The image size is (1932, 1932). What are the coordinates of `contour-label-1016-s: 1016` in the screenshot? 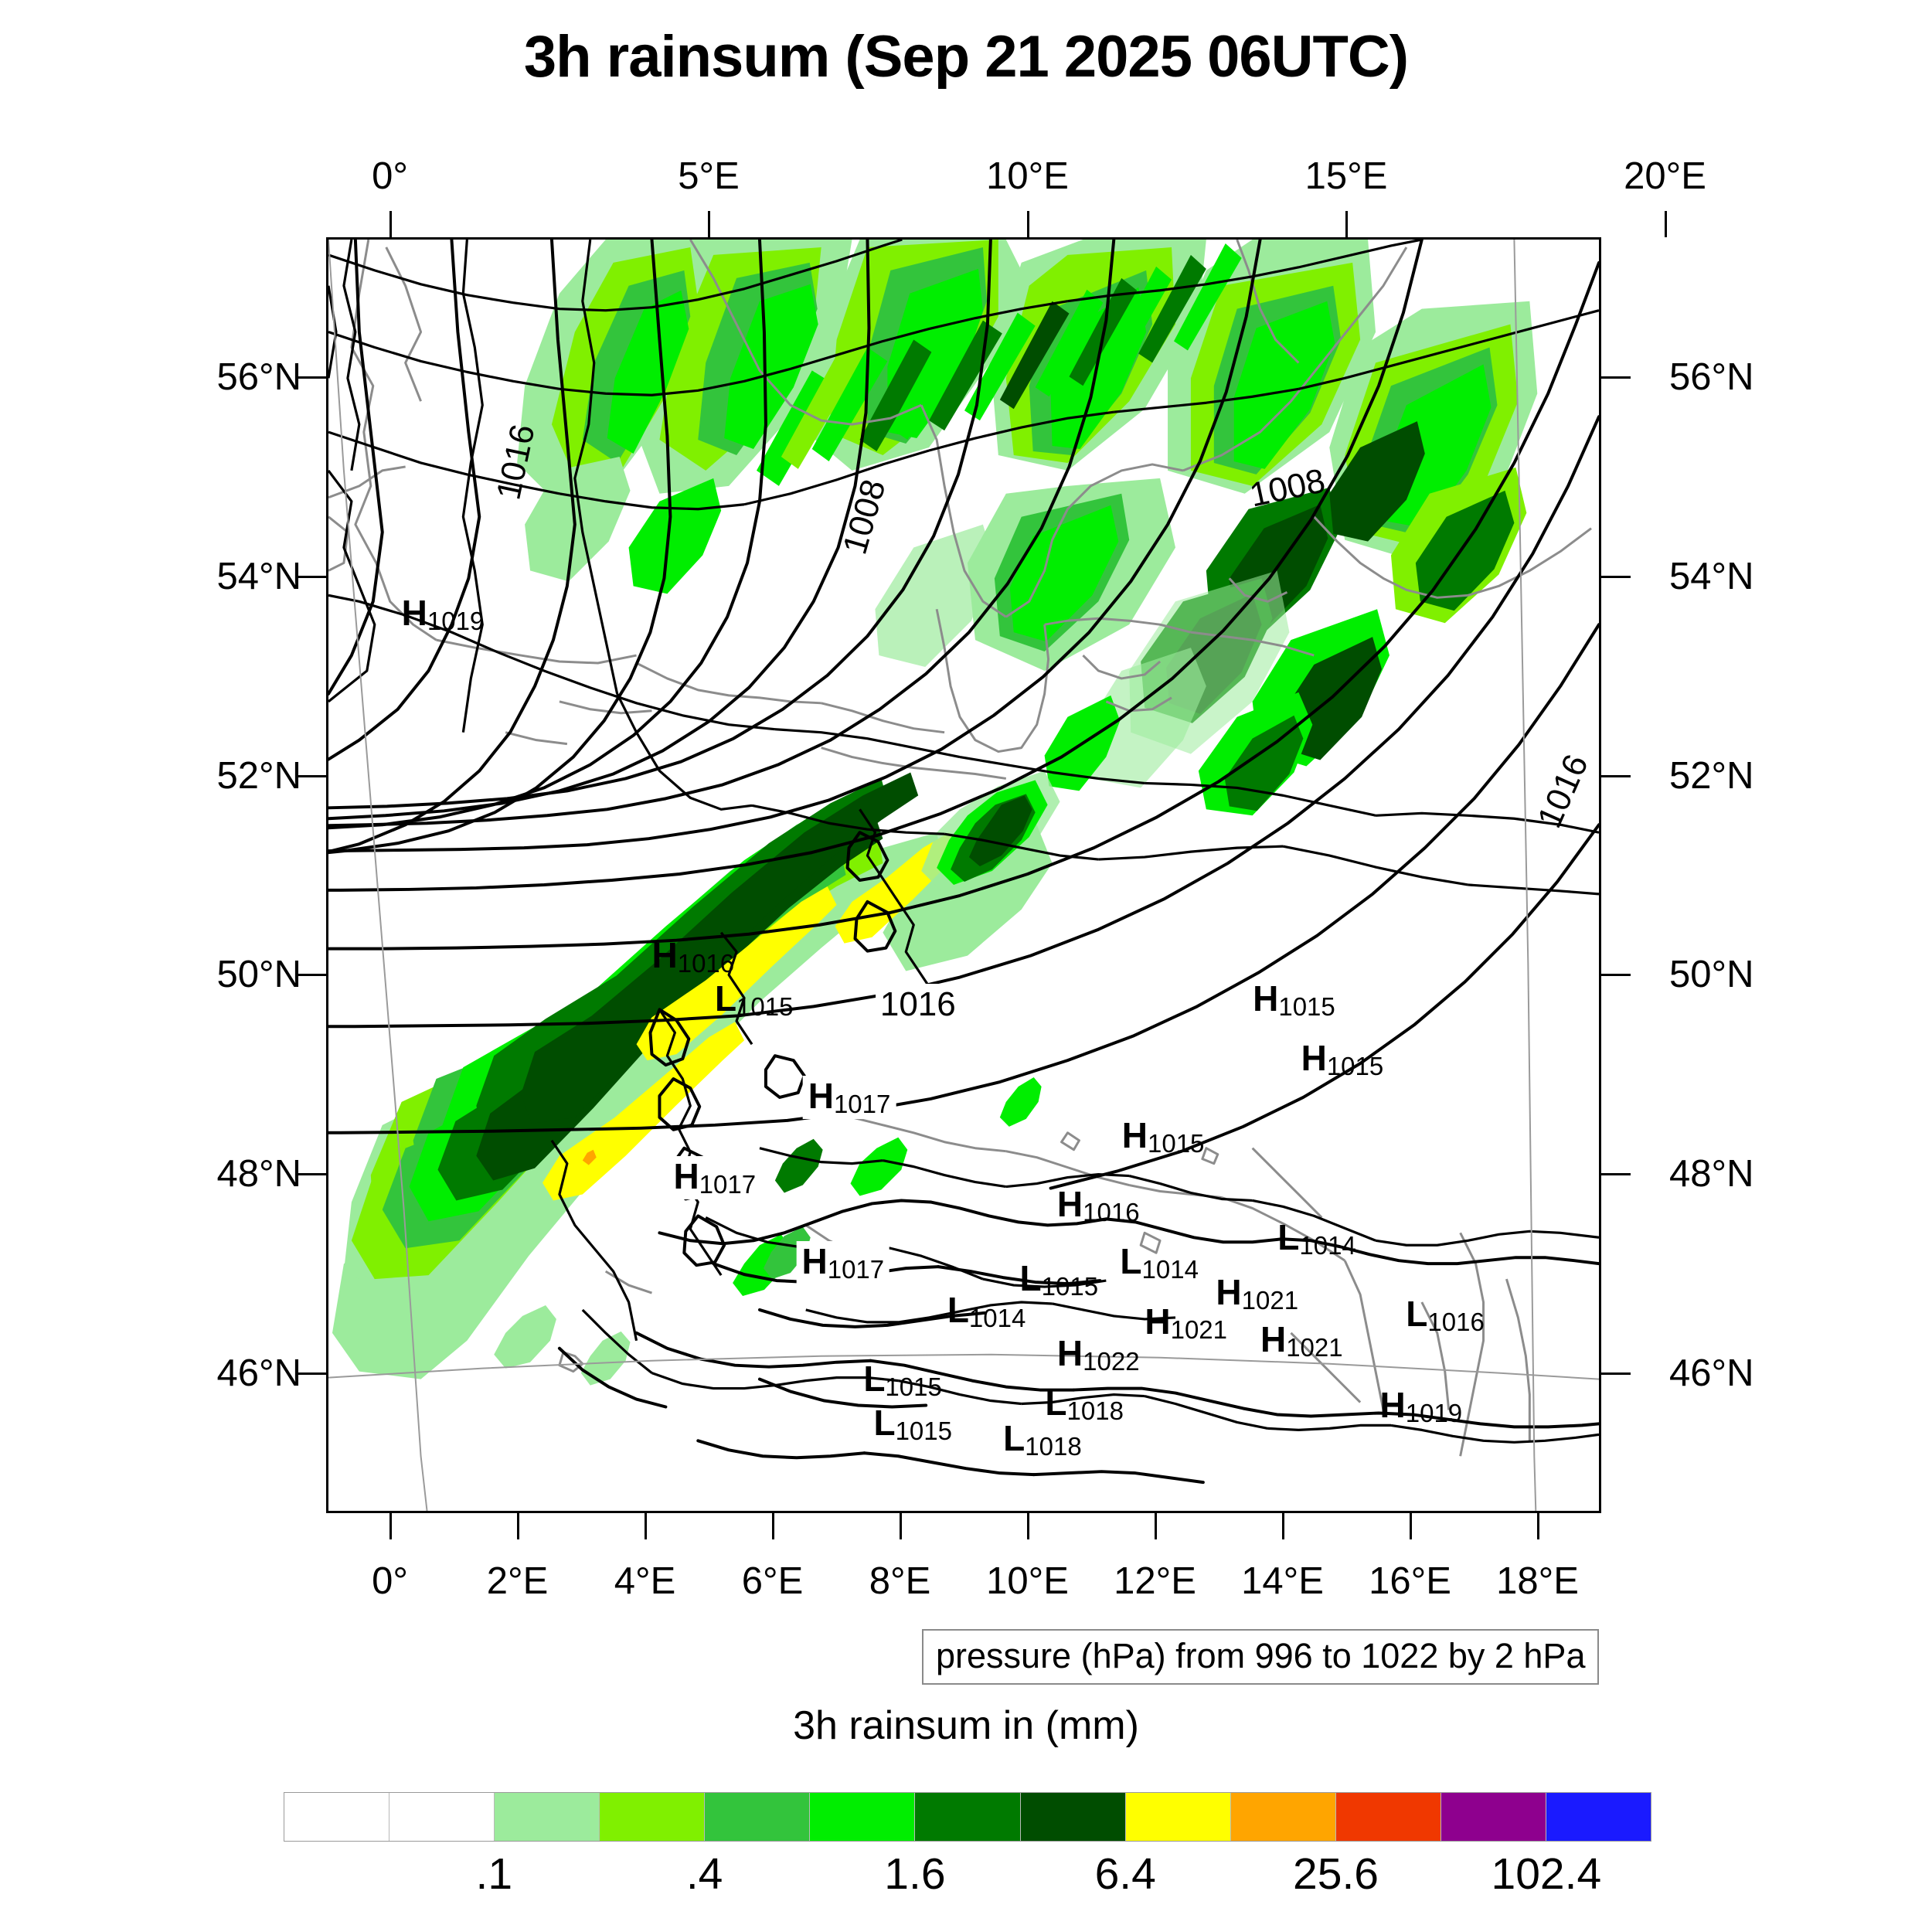 It's located at (918, 1005).